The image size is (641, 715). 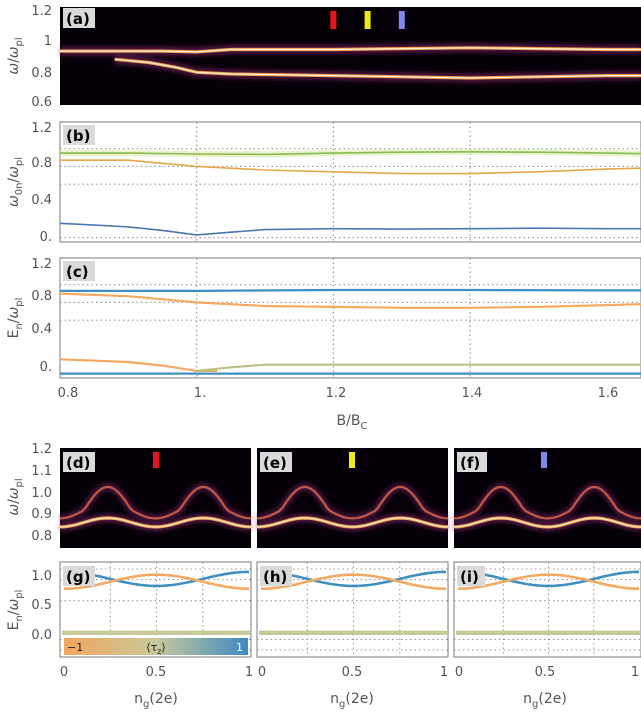 I want to click on panel-g-xtick: 1, so click(x=249, y=672).